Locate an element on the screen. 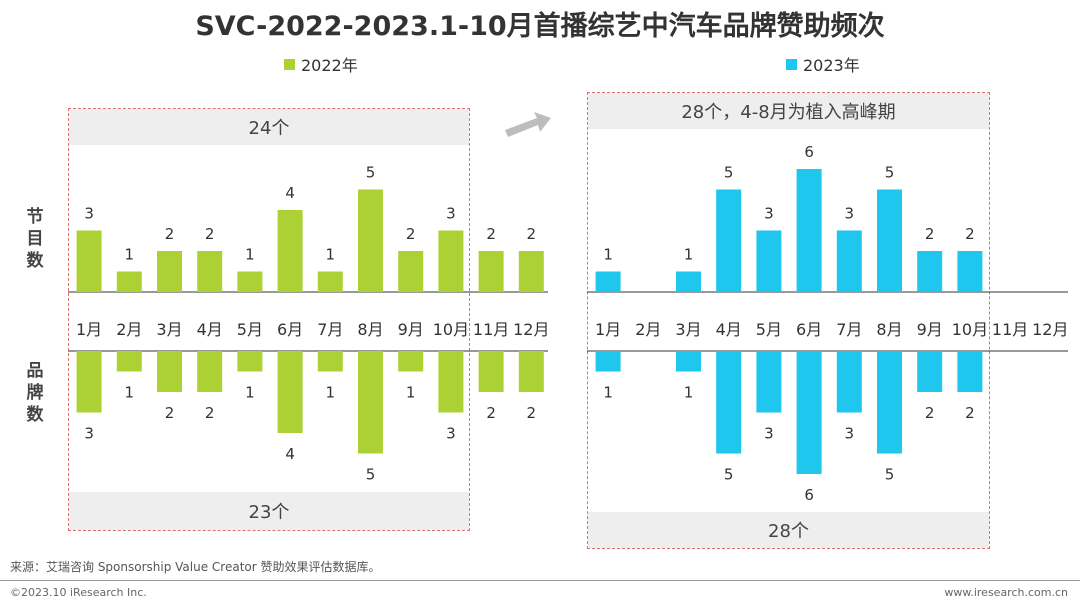 This screenshot has width=1080, height=608. month-label-2022-8: 8月 is located at coordinates (370, 329).